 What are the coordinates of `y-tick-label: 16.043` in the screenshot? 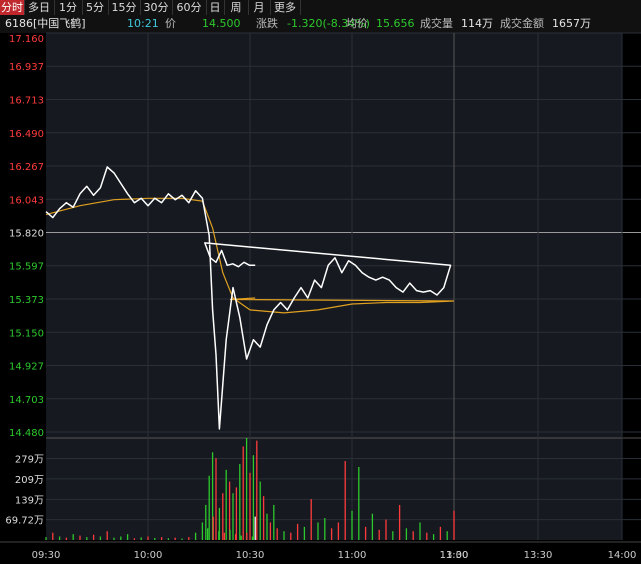 It's located at (26, 200).